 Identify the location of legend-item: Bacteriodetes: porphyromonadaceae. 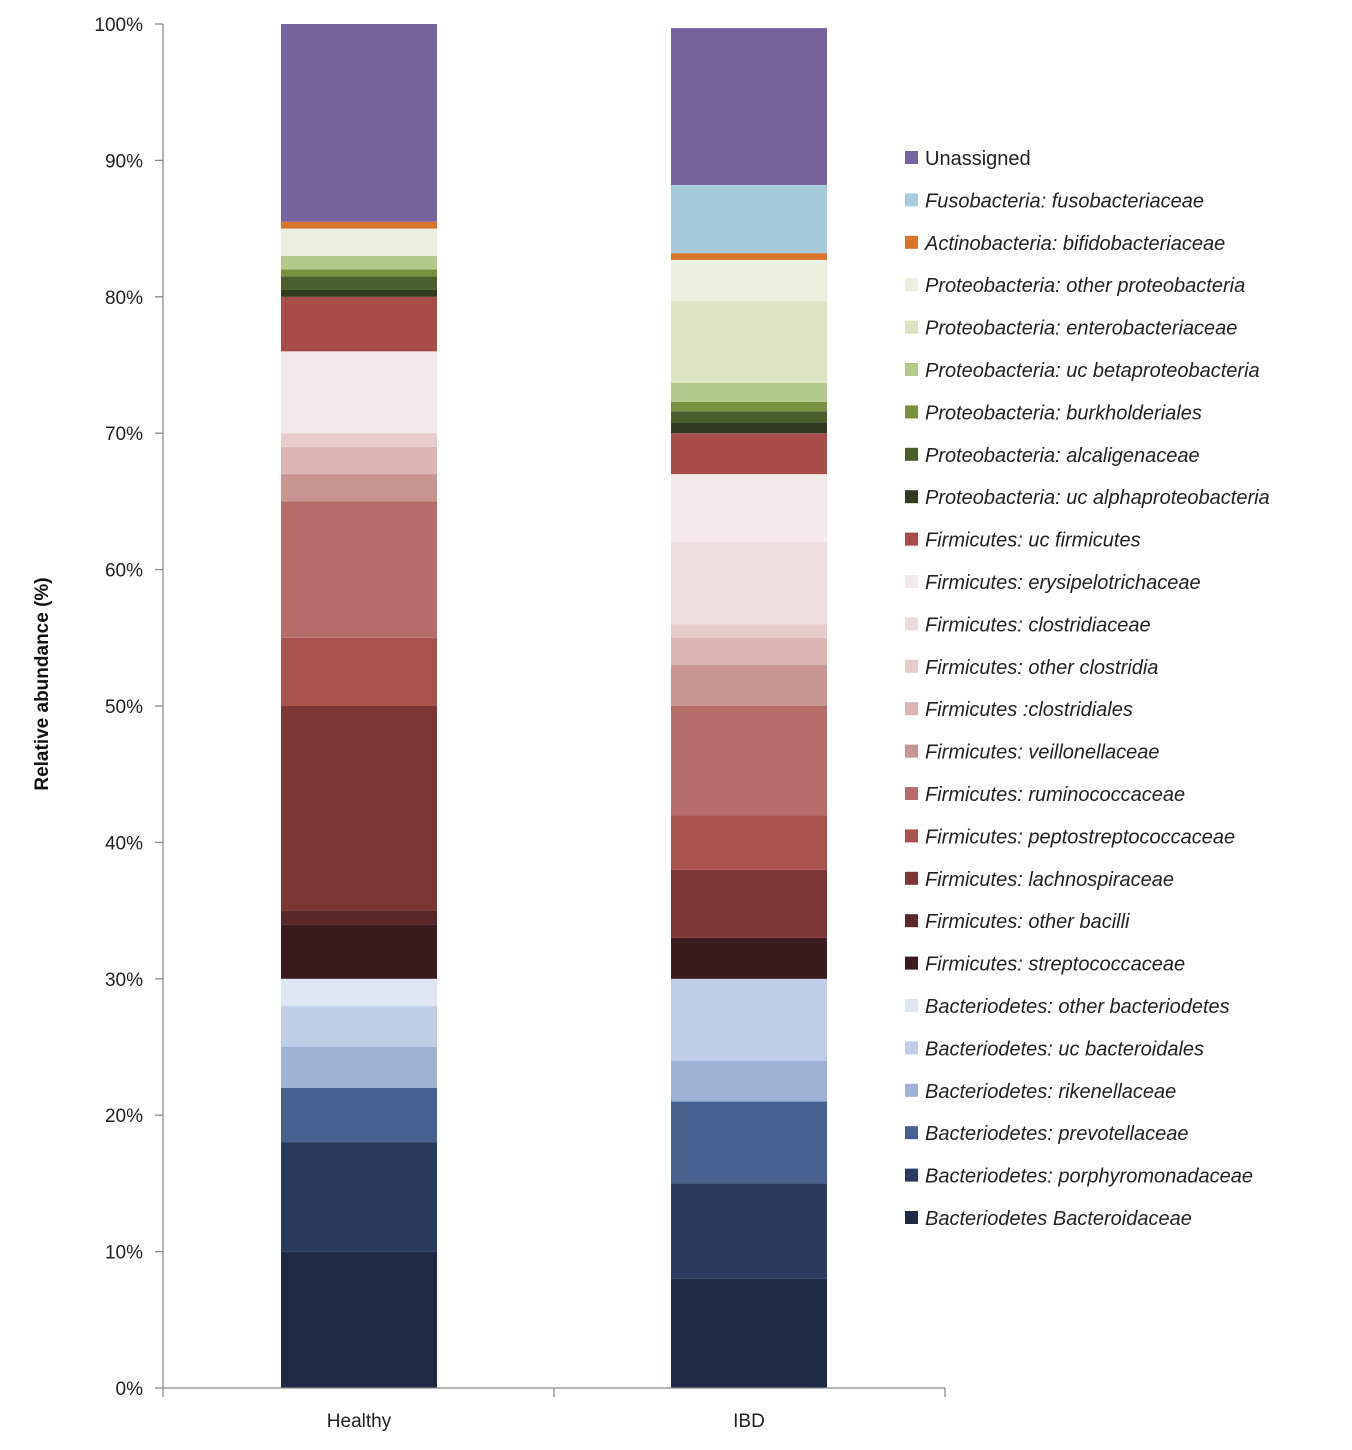
(1079, 1177).